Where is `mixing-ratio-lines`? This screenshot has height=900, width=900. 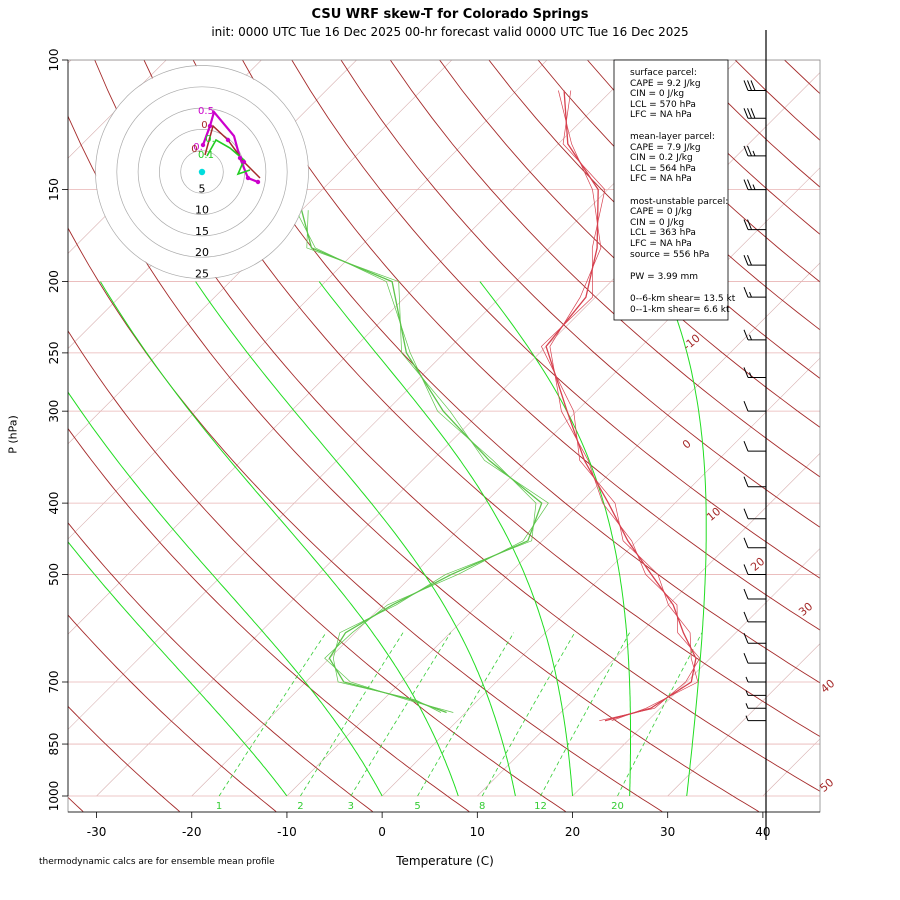
mixing-ratio-lines is located at coordinates (460, 714).